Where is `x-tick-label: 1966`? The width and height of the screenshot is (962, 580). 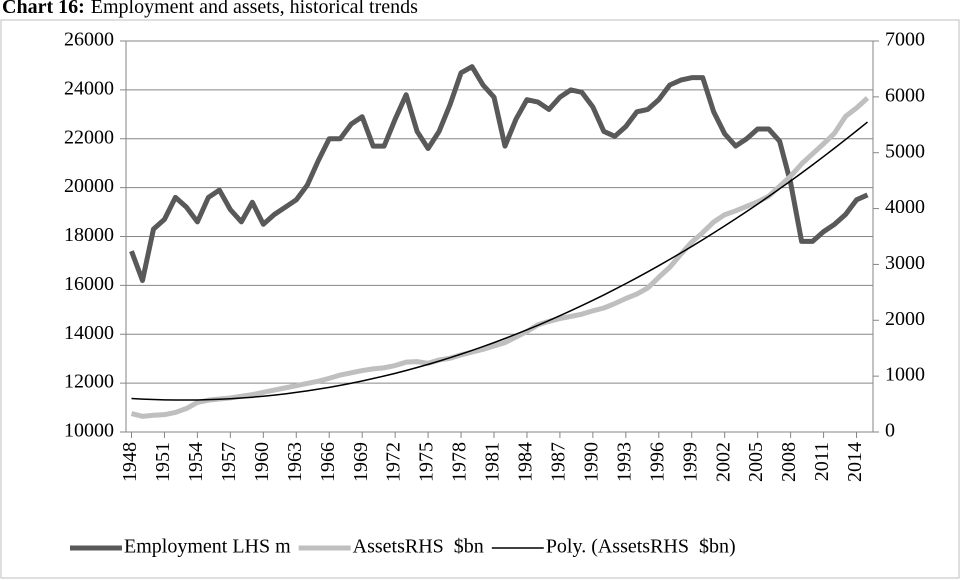
x-tick-label: 1966 is located at coordinates (328, 462).